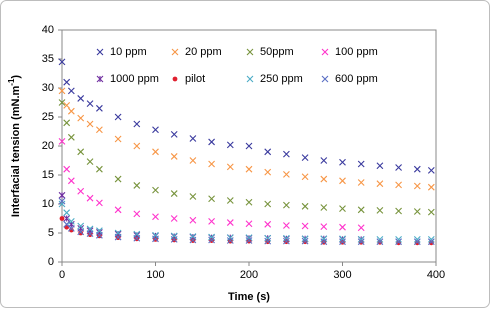 This screenshot has height=313, width=490. What do you see at coordinates (16, 151) in the screenshot?
I see `y-label-main: Interfacial tension (mN.m` at bounding box center [16, 151].